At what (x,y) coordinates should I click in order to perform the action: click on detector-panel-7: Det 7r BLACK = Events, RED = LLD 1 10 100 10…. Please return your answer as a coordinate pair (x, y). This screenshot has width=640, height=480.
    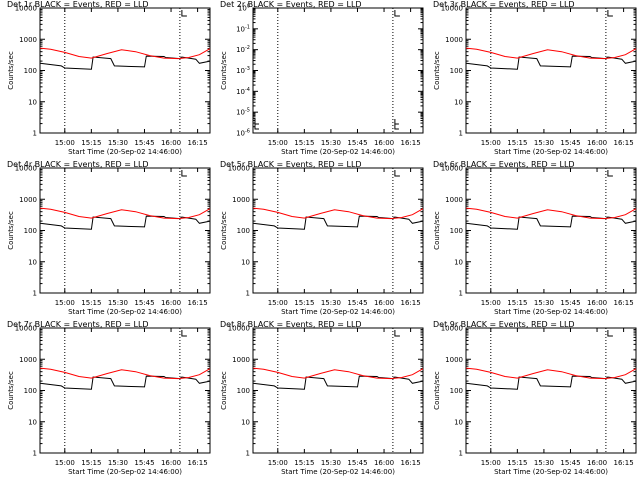
    Looking at the image, I should click on (109, 398).